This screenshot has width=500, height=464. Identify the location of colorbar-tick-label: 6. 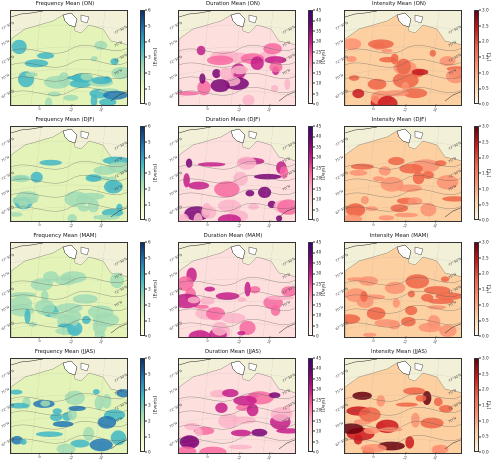
(148, 126).